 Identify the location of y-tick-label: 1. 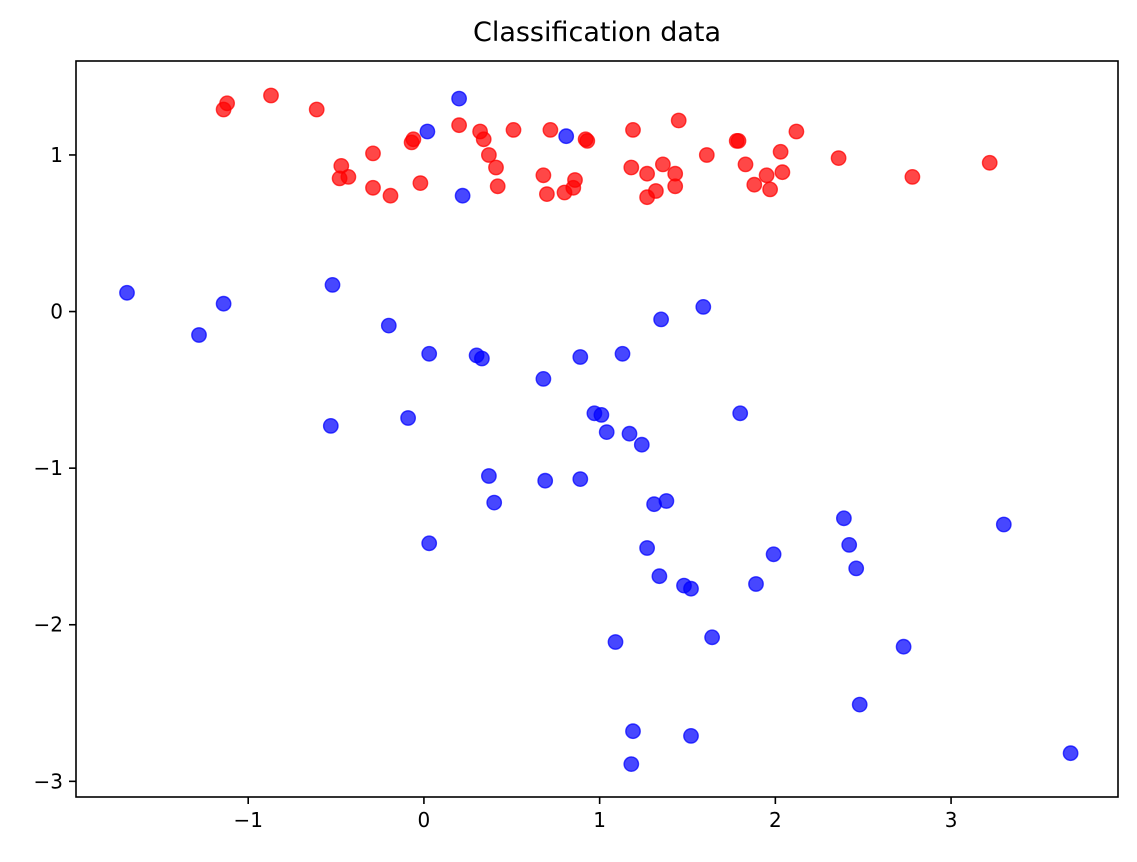
(56, 155).